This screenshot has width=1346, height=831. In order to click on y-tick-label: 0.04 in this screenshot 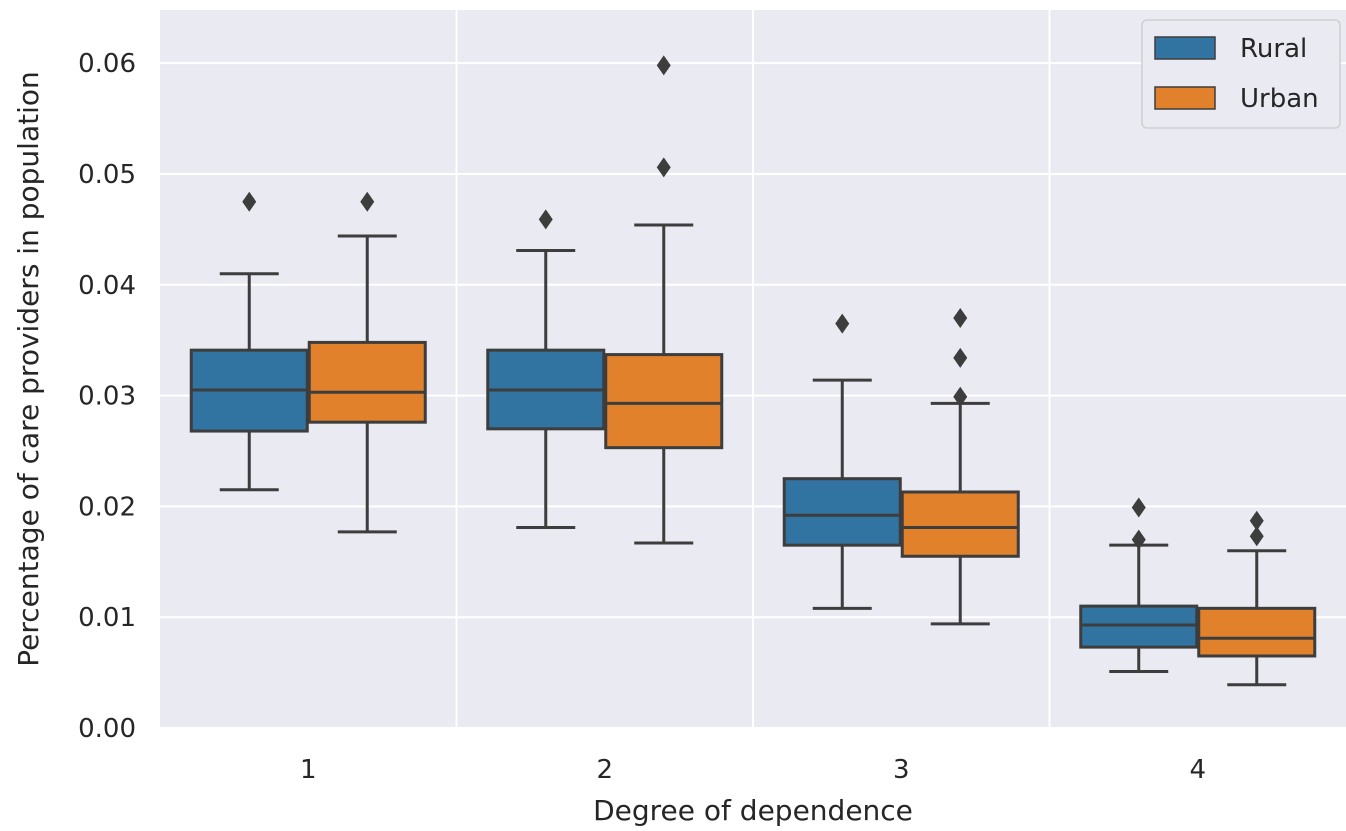, I will do `click(107, 286)`.